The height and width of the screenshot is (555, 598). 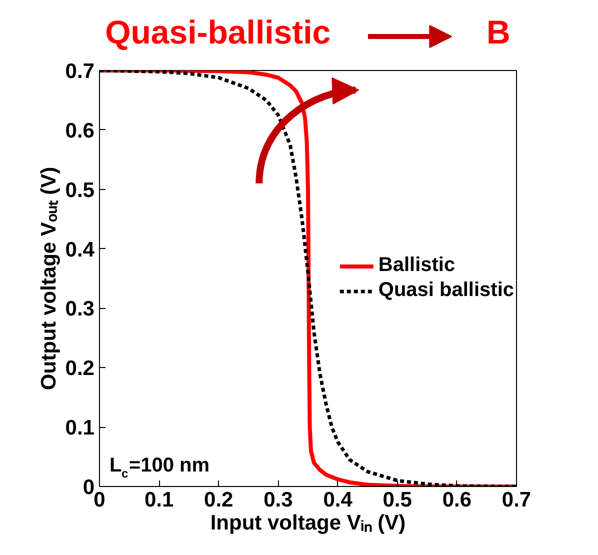 I want to click on legend-label: Quasi ballistic, so click(x=446, y=290).